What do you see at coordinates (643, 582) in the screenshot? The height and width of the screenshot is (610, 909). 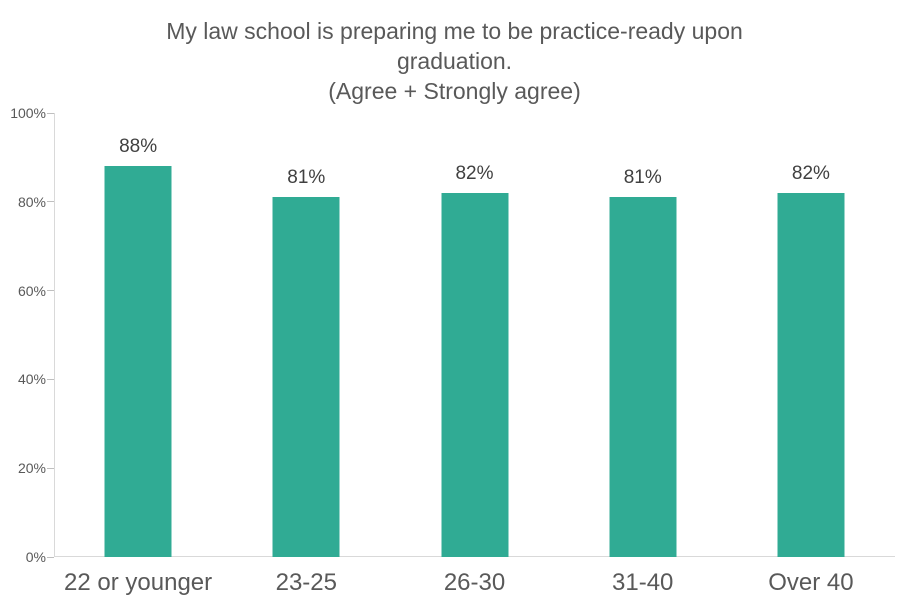 I see `x-axis-category-label: 31-40` at bounding box center [643, 582].